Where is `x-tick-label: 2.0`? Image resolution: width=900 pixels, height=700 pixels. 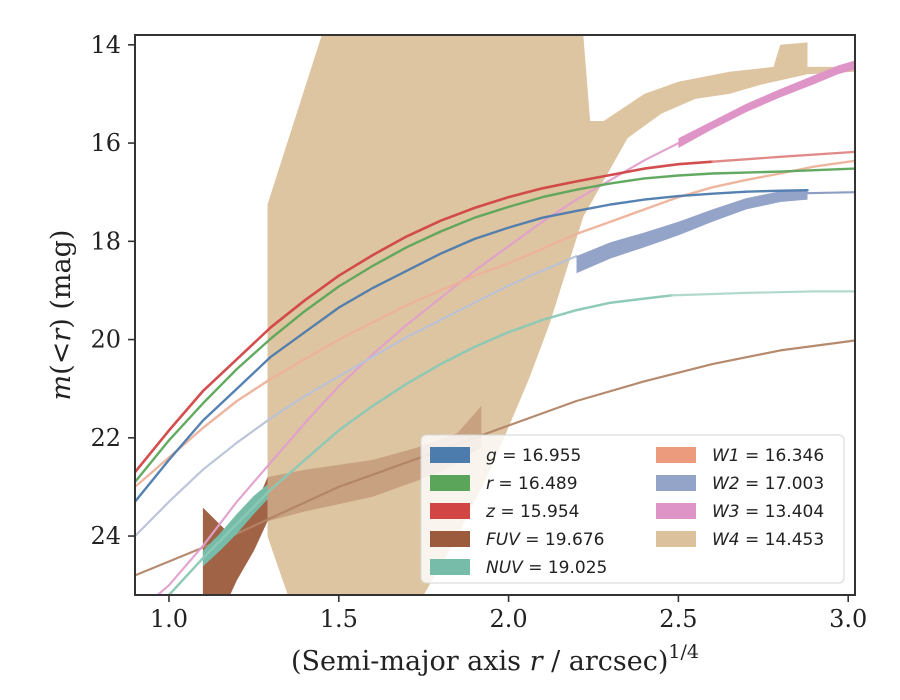 x-tick-label: 2.0 is located at coordinates (508, 619).